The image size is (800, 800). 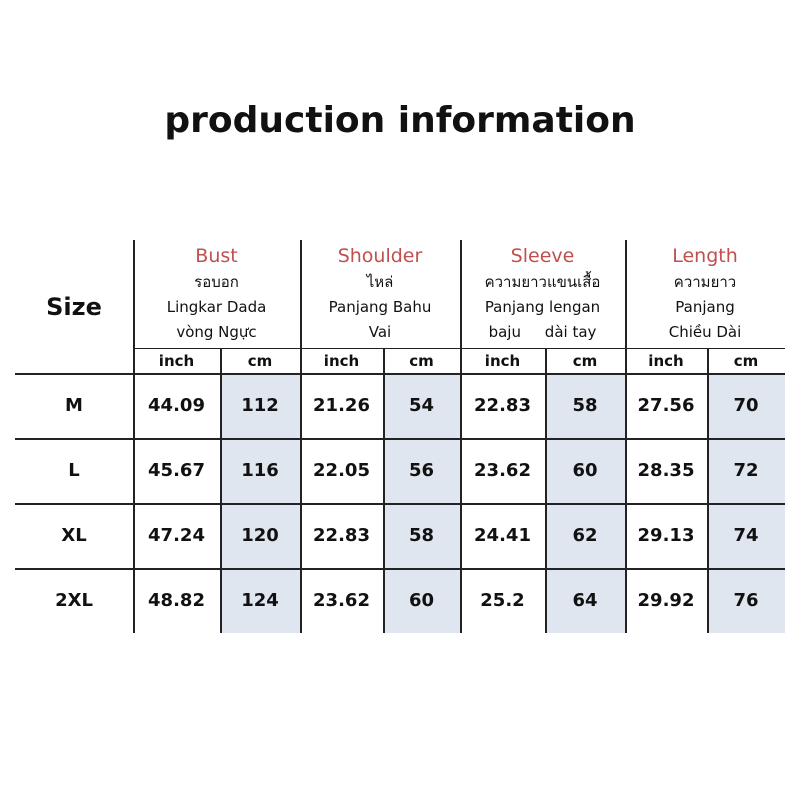 I want to click on value-cell: 112, so click(x=260, y=405).